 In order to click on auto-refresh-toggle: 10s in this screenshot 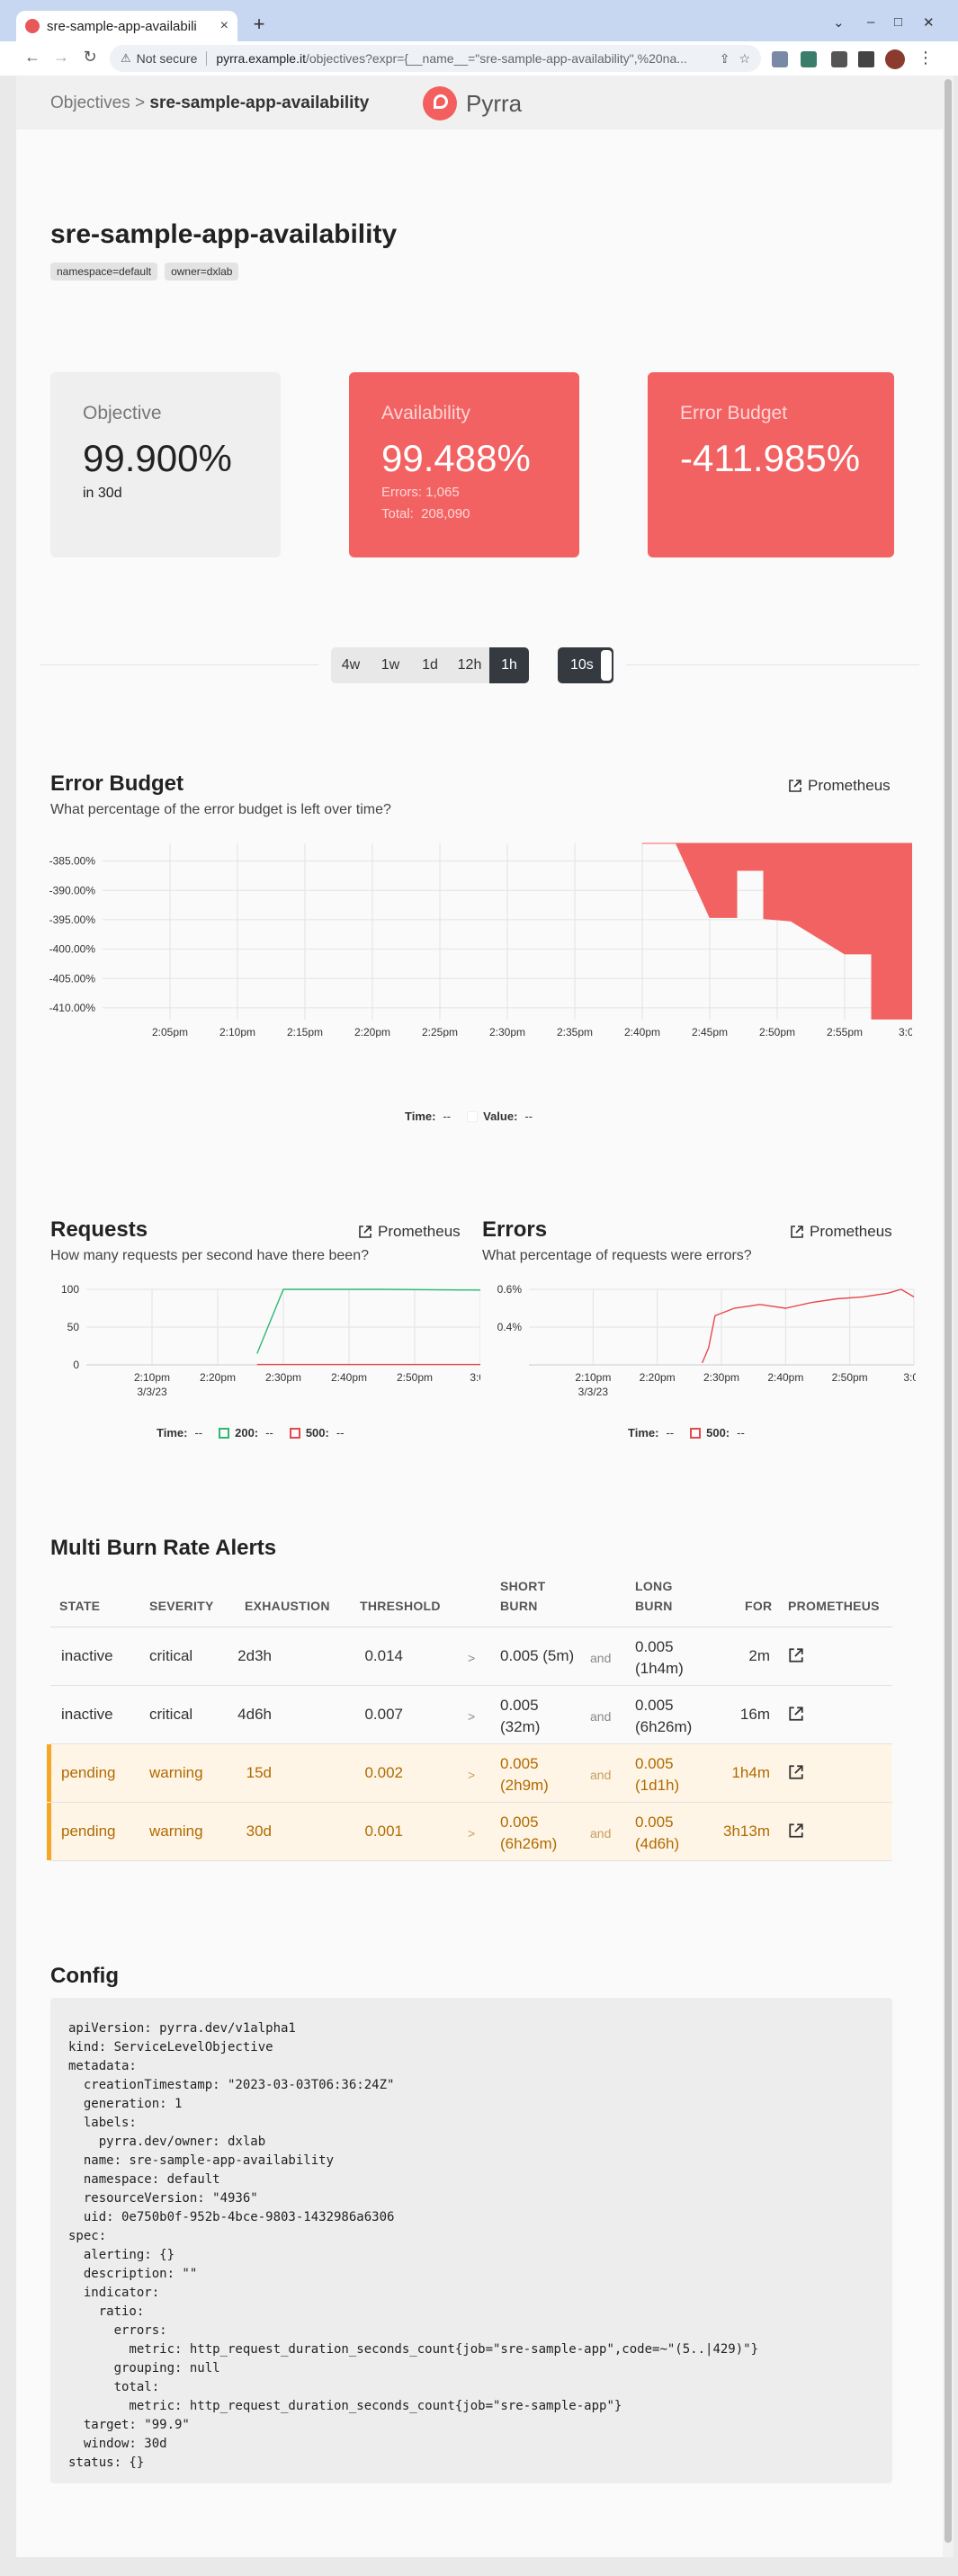, I will do `click(585, 665)`.